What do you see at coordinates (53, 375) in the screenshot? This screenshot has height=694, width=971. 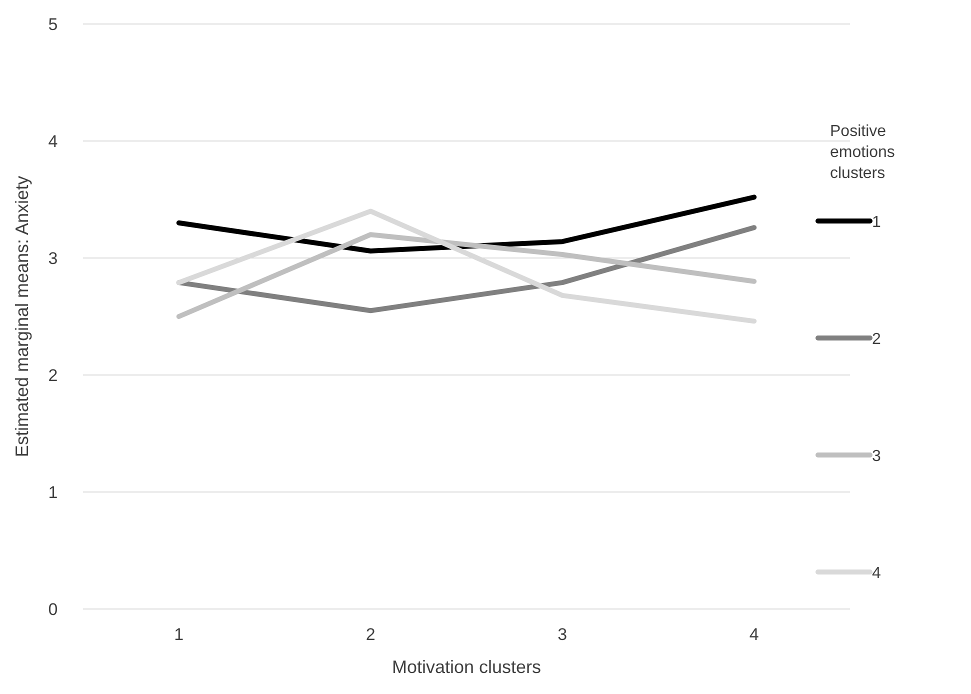 I see `y-tick-label: 2` at bounding box center [53, 375].